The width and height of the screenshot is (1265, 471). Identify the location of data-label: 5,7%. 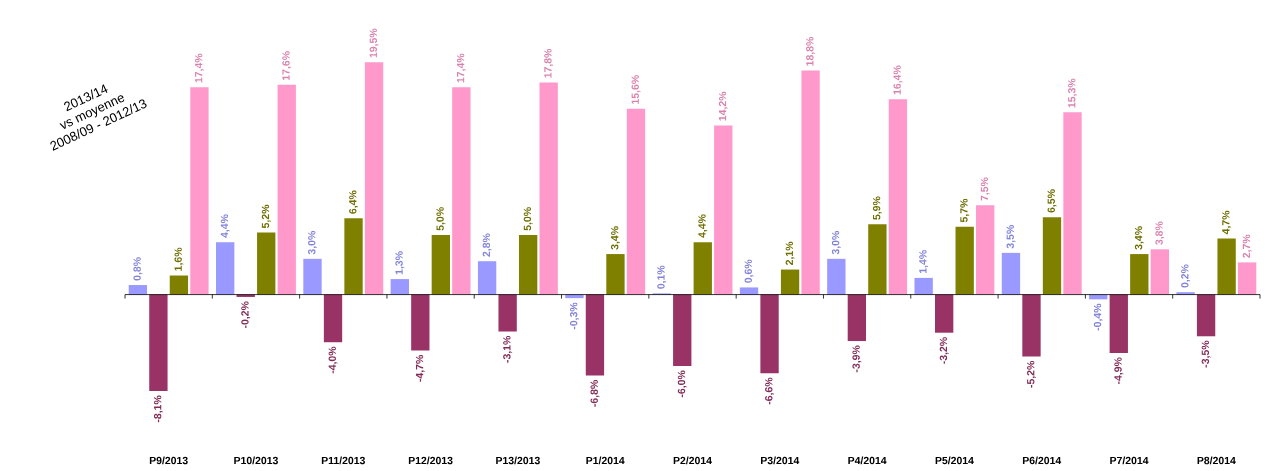
(965, 210).